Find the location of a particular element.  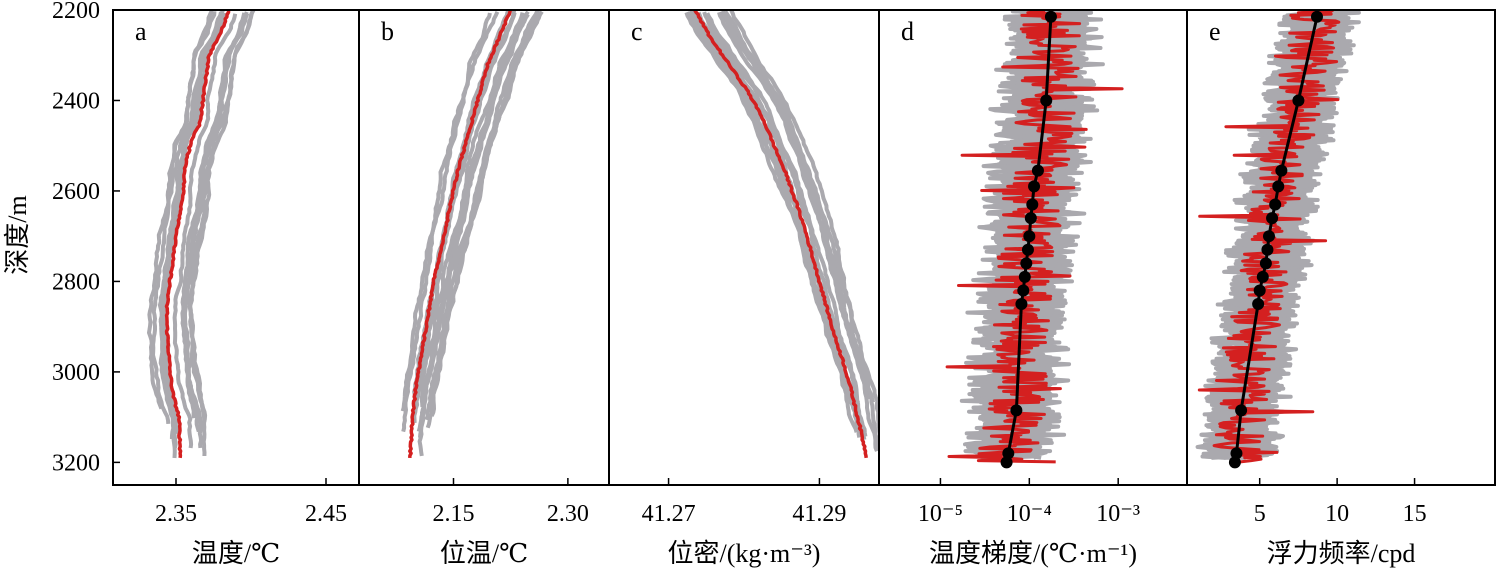

x-tick-label: 2.35 is located at coordinates (176, 514).